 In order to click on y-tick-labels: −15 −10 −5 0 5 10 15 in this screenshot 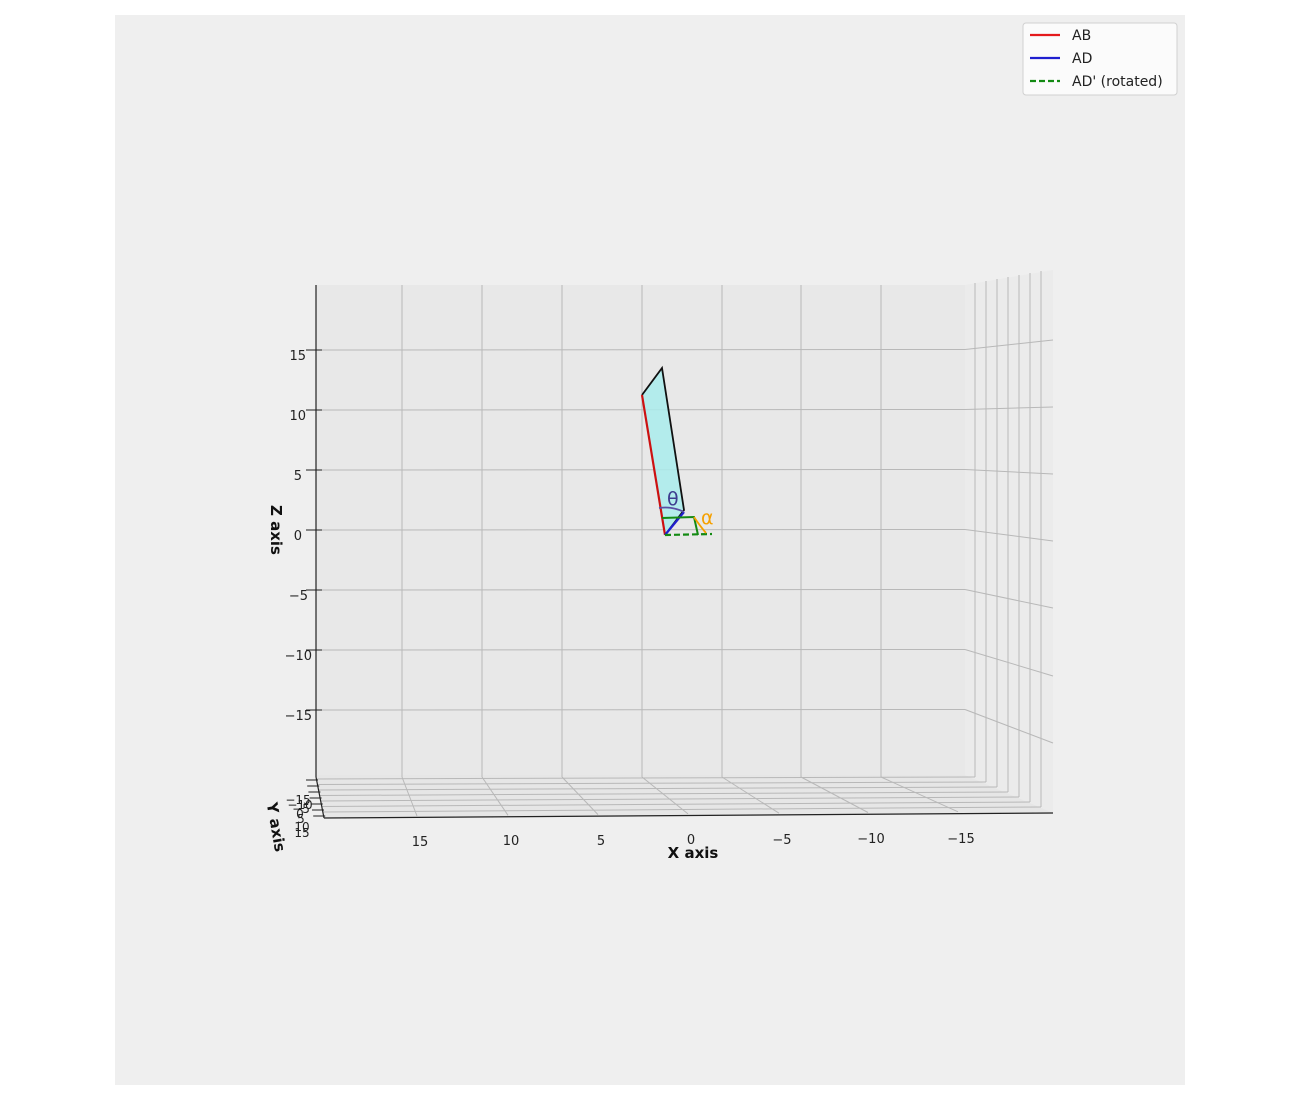, I will do `click(298, 816)`.